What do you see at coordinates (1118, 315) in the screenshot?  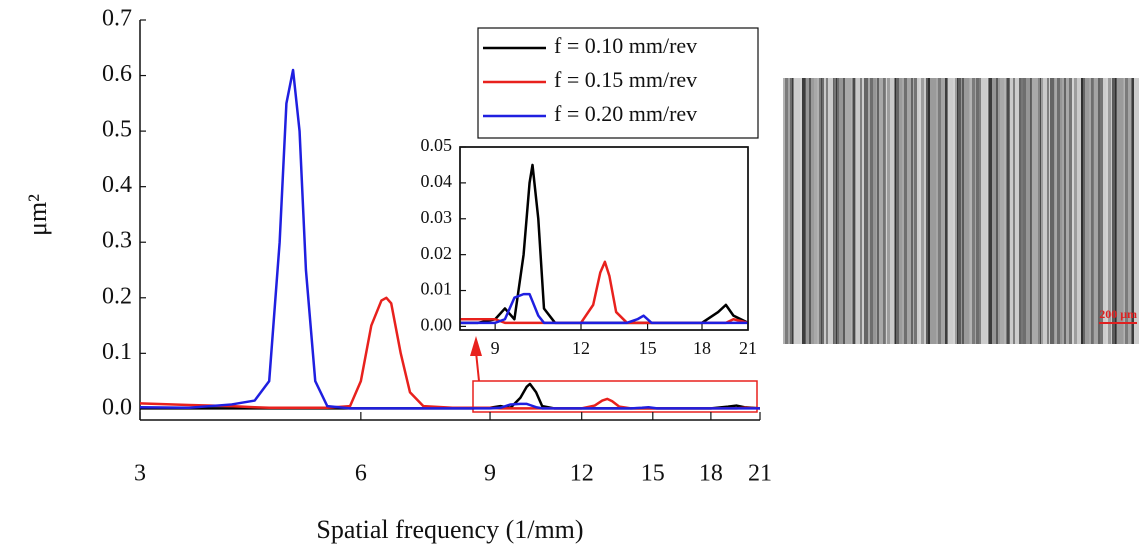 I see `scale-bar: 200 μm` at bounding box center [1118, 315].